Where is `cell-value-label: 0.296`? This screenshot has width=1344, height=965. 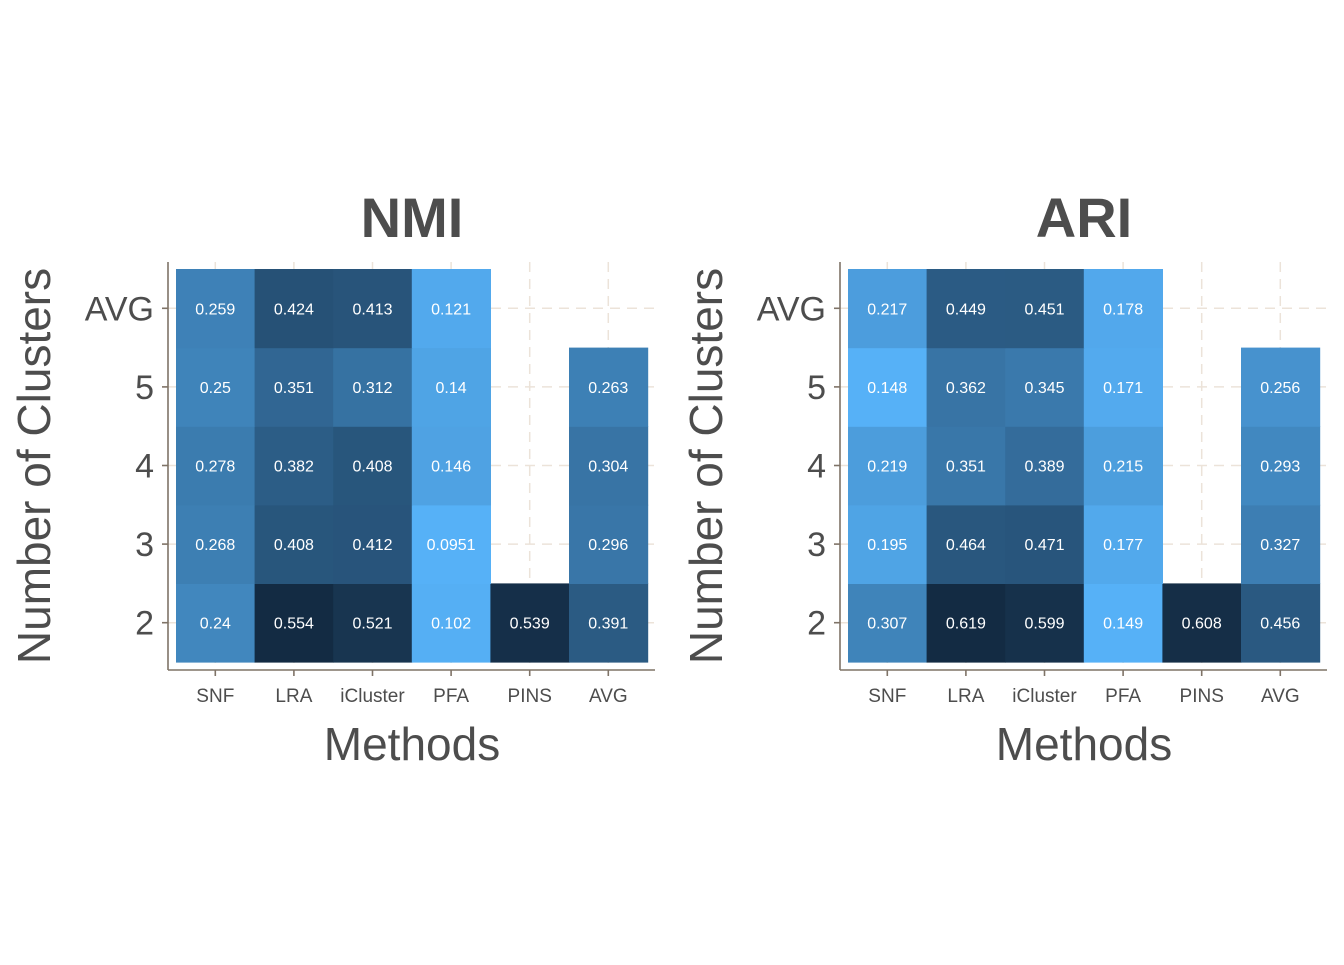 cell-value-label: 0.296 is located at coordinates (608, 545).